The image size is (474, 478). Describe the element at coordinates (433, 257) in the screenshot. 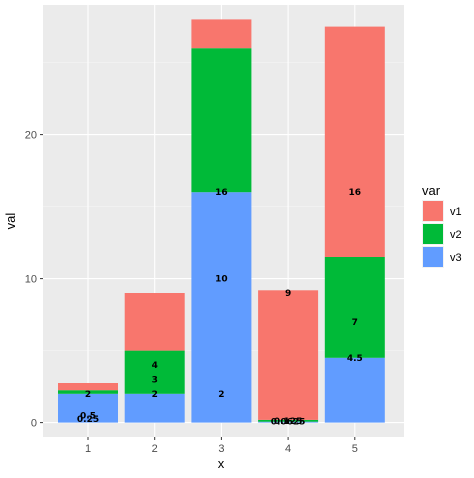

I see `legend-key-v3` at that location.